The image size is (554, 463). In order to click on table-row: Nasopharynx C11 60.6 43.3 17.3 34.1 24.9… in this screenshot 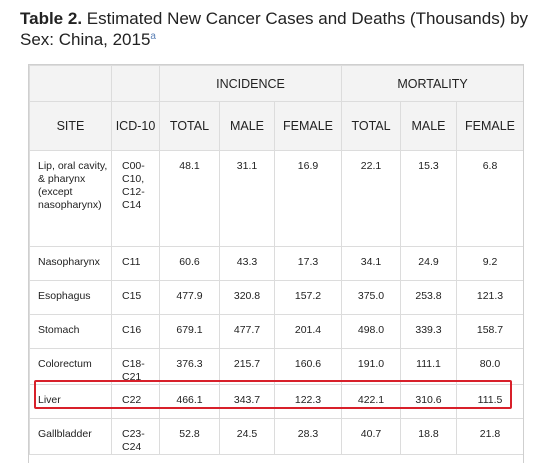, I will do `click(276, 263)`.